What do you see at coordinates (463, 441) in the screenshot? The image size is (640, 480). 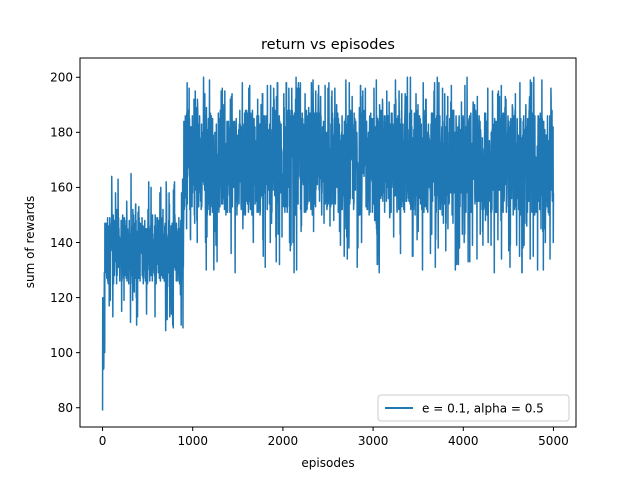 I see `x-tick-label: 4000` at bounding box center [463, 441].